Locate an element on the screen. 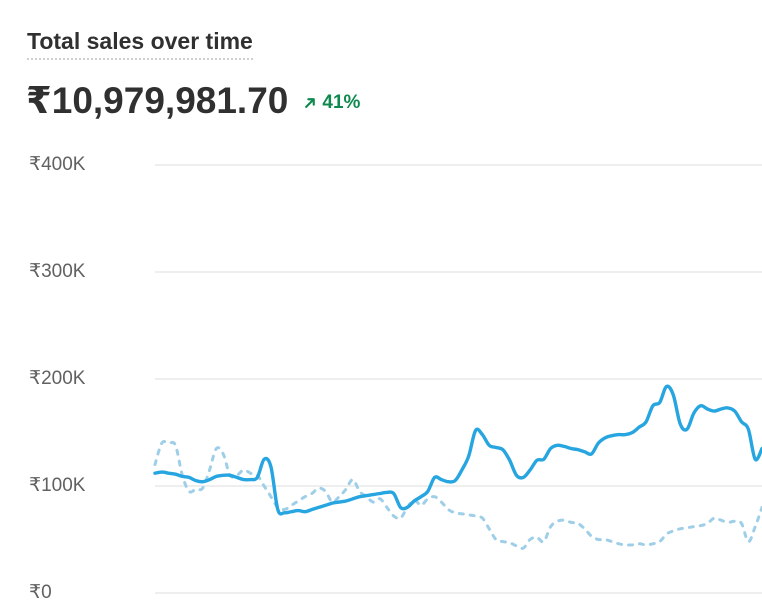 This screenshot has height=610, width=762. change-percent: 41% is located at coordinates (341, 102).